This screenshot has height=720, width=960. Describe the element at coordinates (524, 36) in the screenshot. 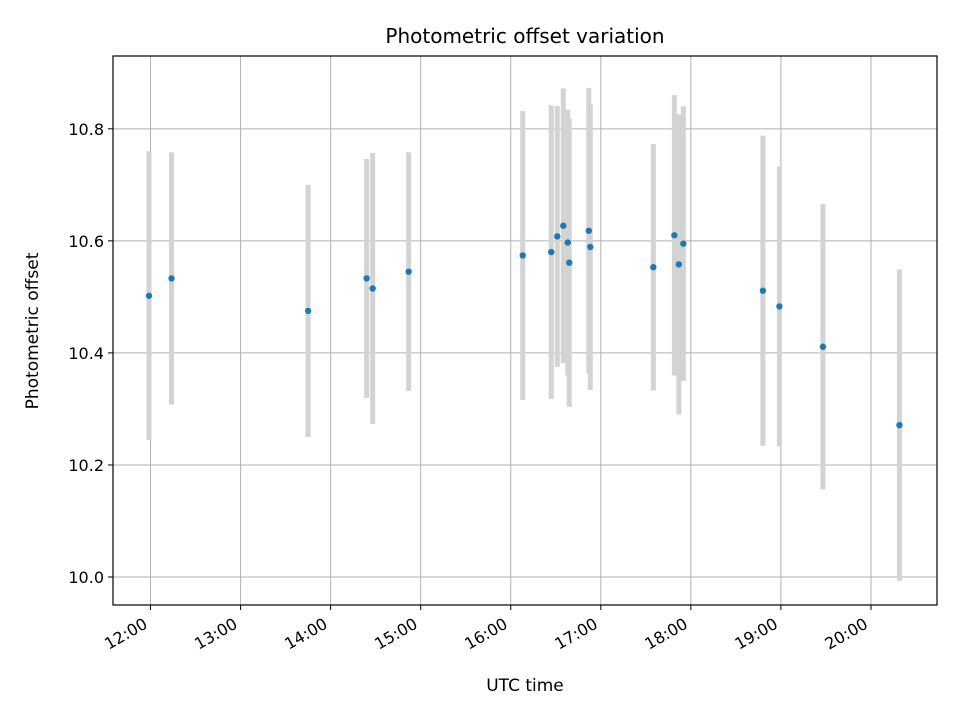

I see `chart-title: Photometric offset variation` at that location.